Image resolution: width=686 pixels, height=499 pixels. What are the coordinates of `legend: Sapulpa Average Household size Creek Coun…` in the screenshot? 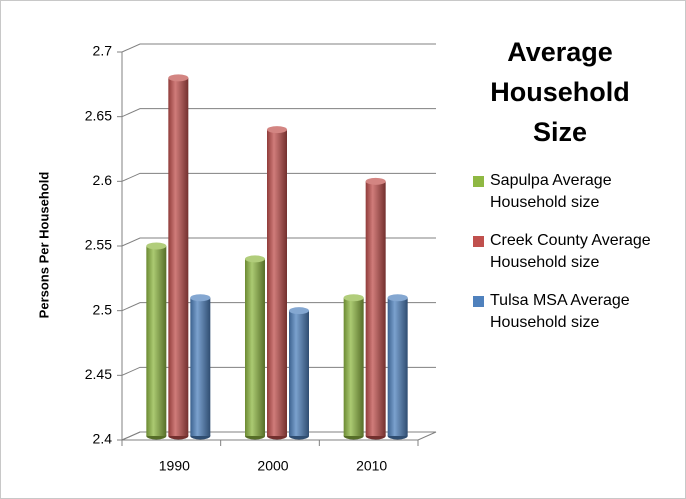 It's located at (577, 260).